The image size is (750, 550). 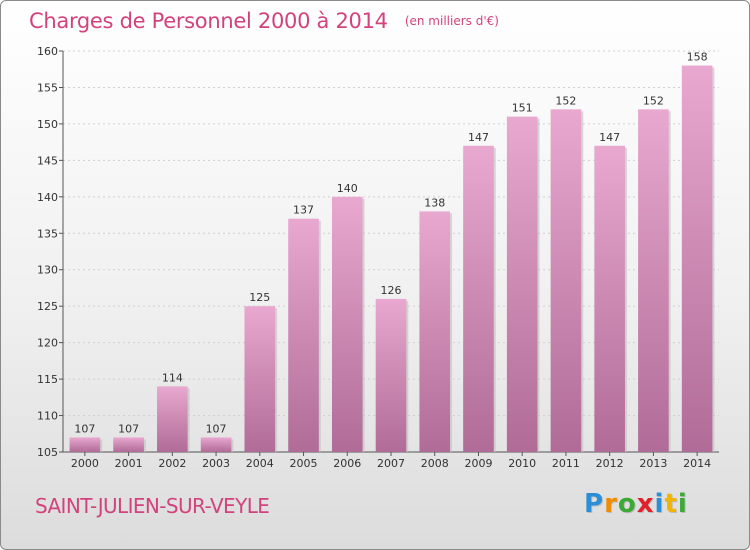 What do you see at coordinates (347, 463) in the screenshot?
I see `x-tick-label: 2006` at bounding box center [347, 463].